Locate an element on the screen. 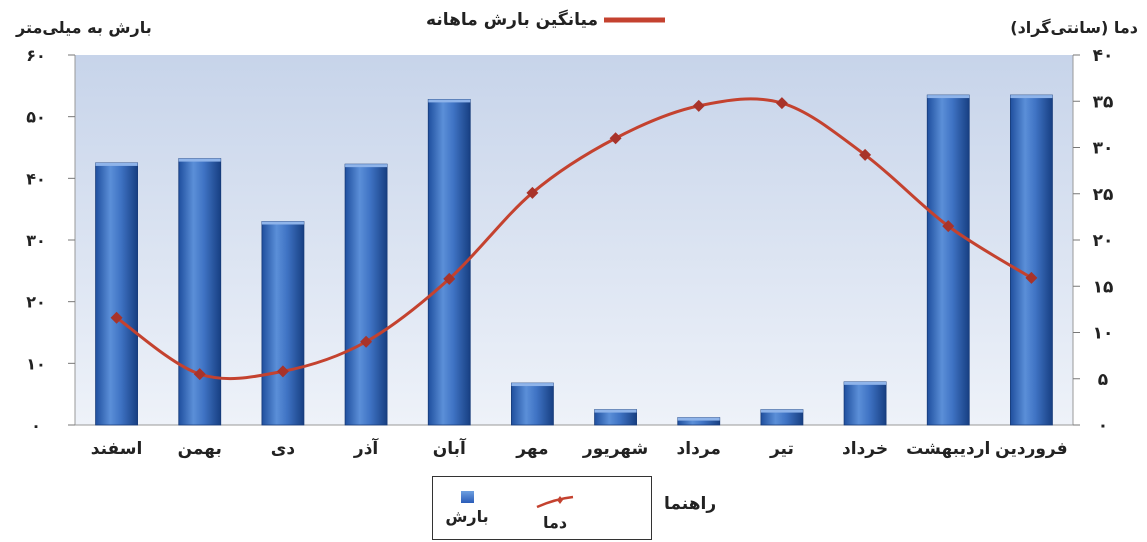  legend-title: راهنما is located at coordinates (690, 504).